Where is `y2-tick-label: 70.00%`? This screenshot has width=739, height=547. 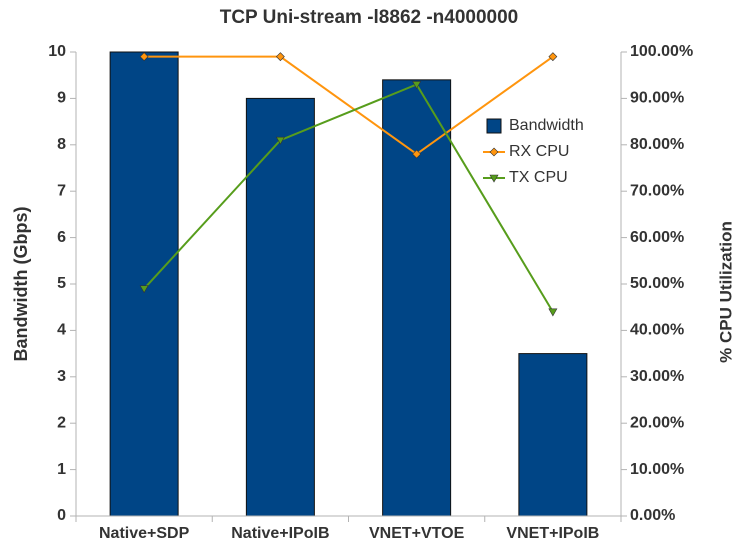 y2-tick-label: 70.00% is located at coordinates (657, 190).